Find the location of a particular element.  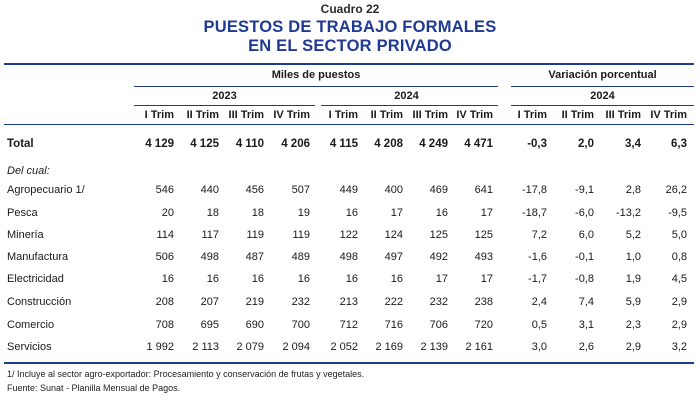

cell-variation: 5,2 is located at coordinates (633, 235).